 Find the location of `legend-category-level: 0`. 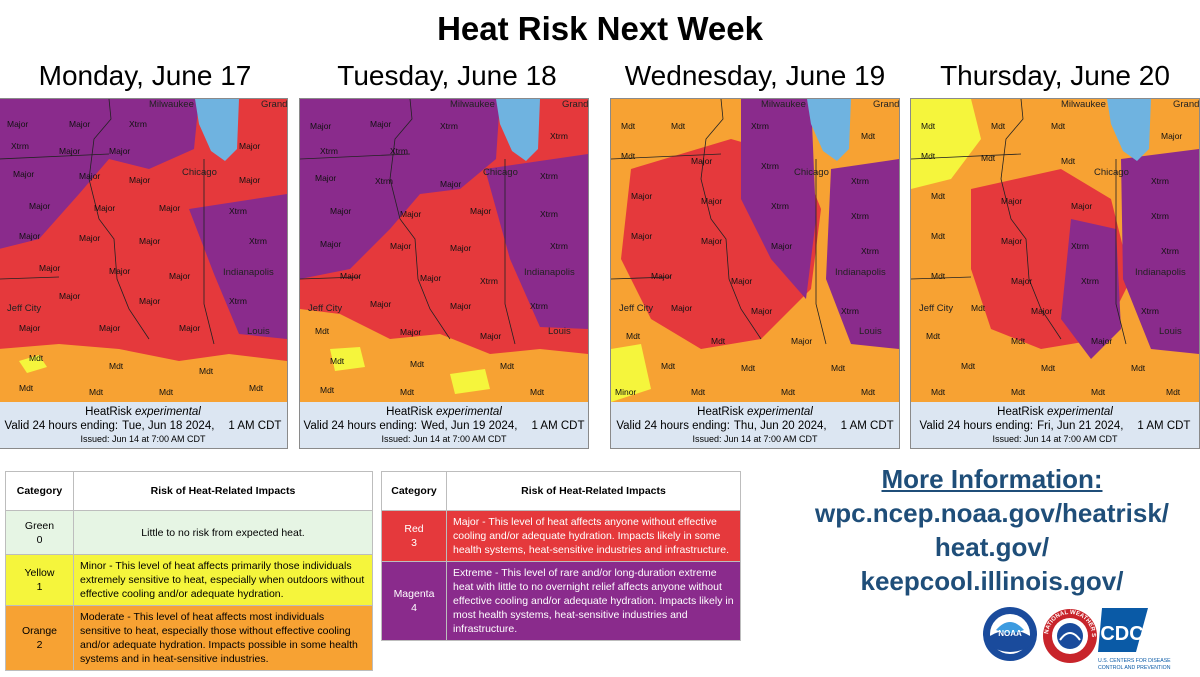

legend-category-level: 0 is located at coordinates (39, 539).